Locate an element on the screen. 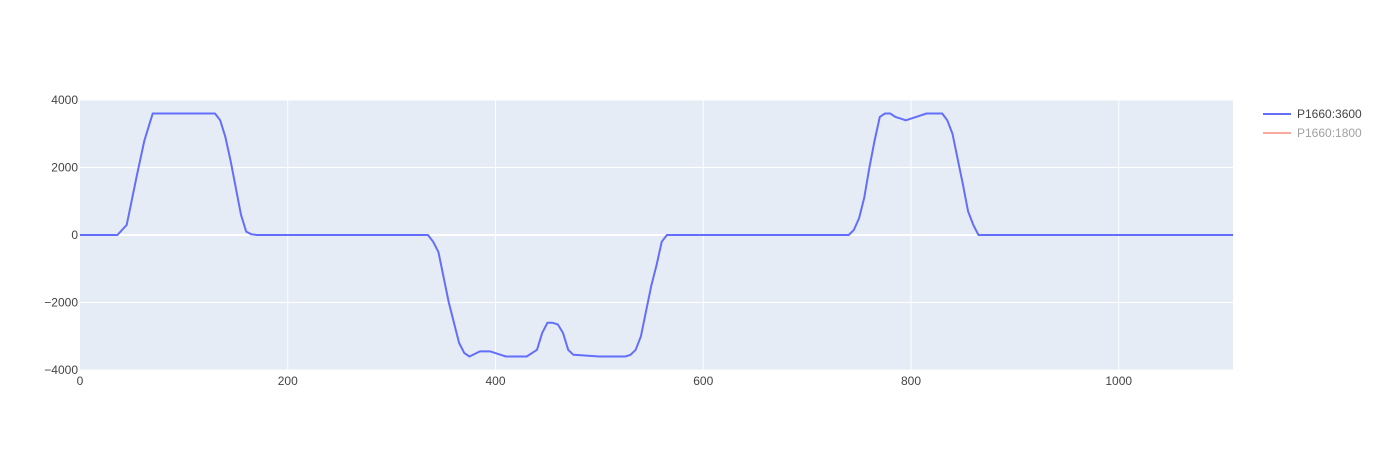  x-tick-label: 0 is located at coordinates (80, 381).